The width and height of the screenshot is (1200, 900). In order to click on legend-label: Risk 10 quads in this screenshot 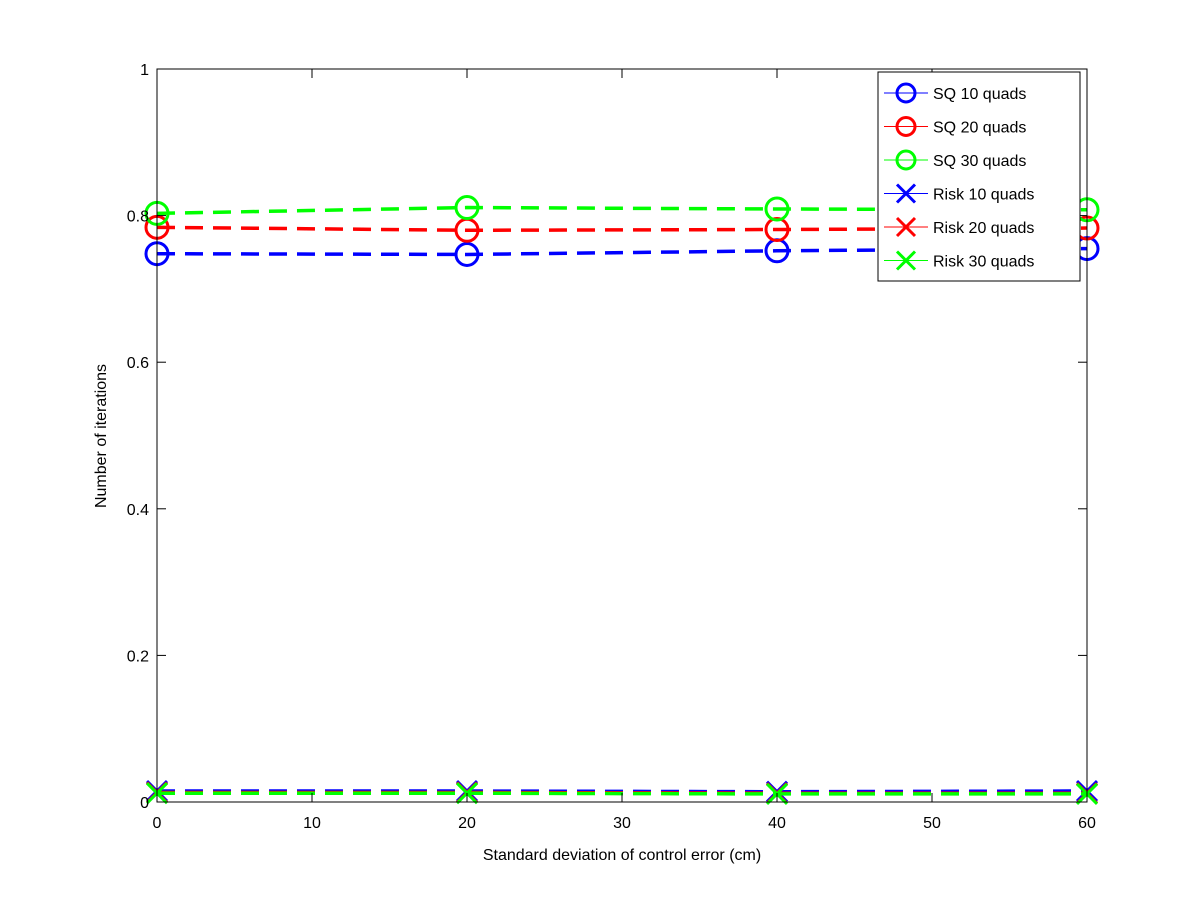, I will do `click(983, 195)`.